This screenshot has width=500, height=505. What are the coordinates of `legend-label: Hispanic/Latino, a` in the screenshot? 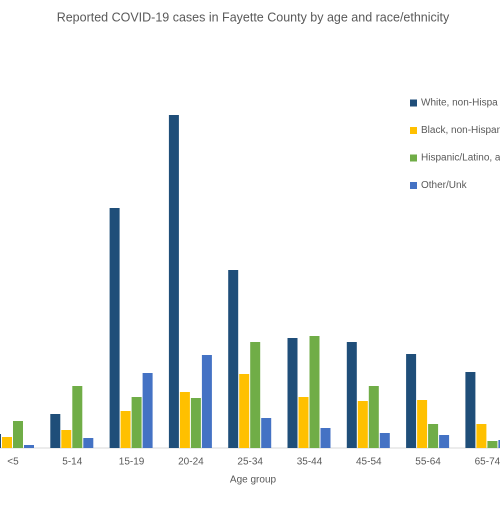 It's located at (460, 158).